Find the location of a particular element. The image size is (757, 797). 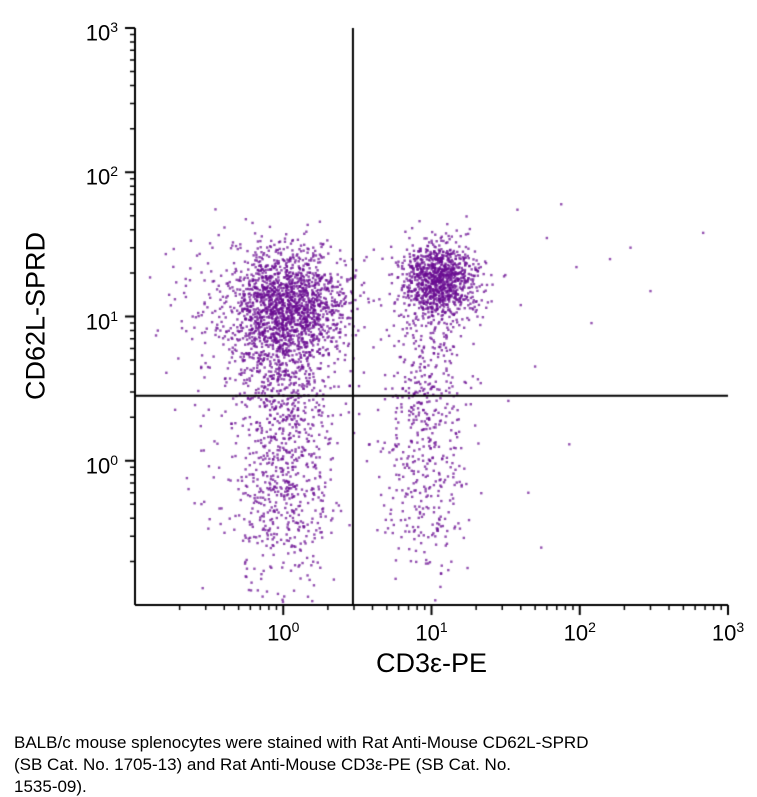

caption-line: 1535-09). is located at coordinates (50, 786).